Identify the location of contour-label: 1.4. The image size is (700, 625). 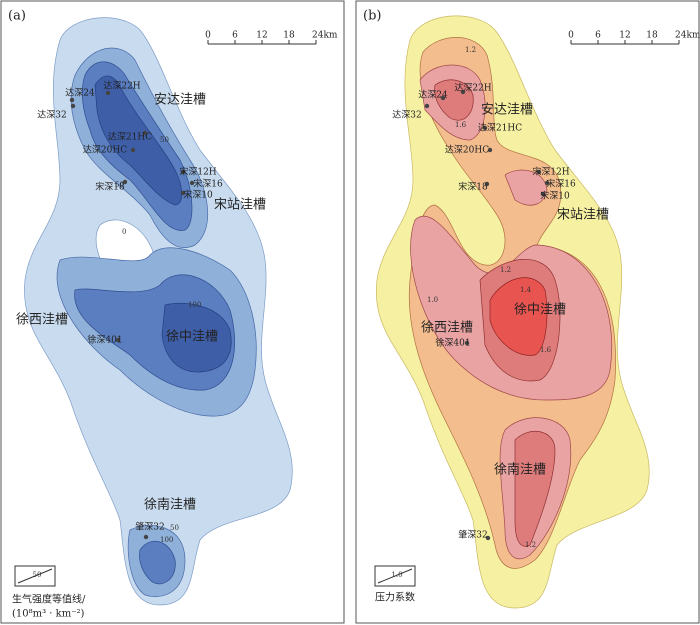
(526, 290).